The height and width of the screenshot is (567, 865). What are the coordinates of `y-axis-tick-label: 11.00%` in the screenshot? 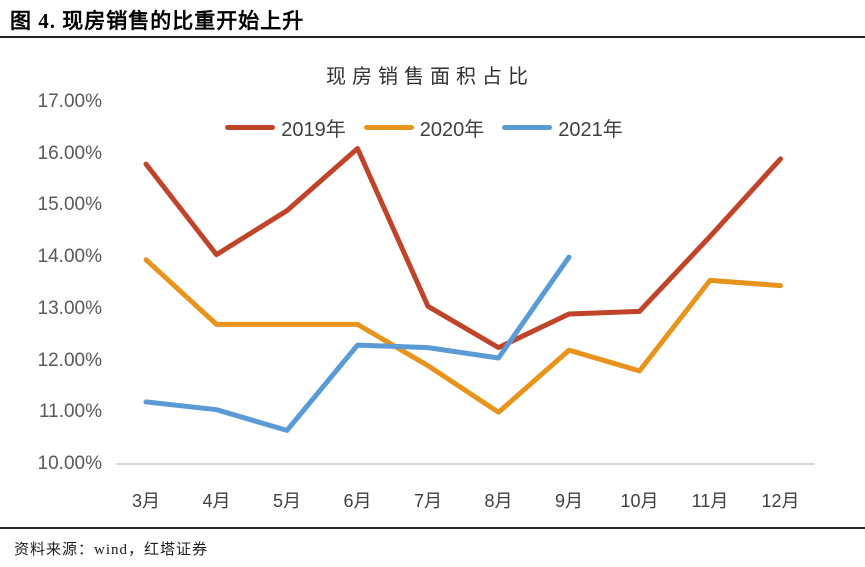 It's located at (70, 412).